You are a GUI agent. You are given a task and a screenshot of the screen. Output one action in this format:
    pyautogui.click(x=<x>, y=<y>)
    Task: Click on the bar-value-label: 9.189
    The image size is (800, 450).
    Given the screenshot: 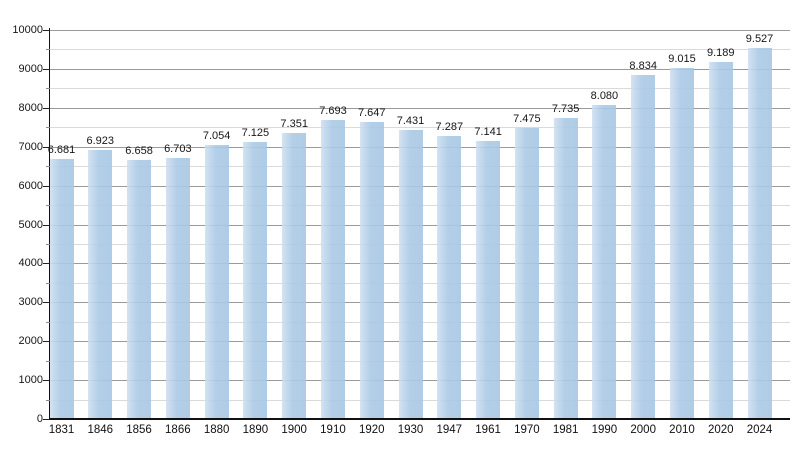 What is the action you would take?
    pyautogui.click(x=720, y=52)
    